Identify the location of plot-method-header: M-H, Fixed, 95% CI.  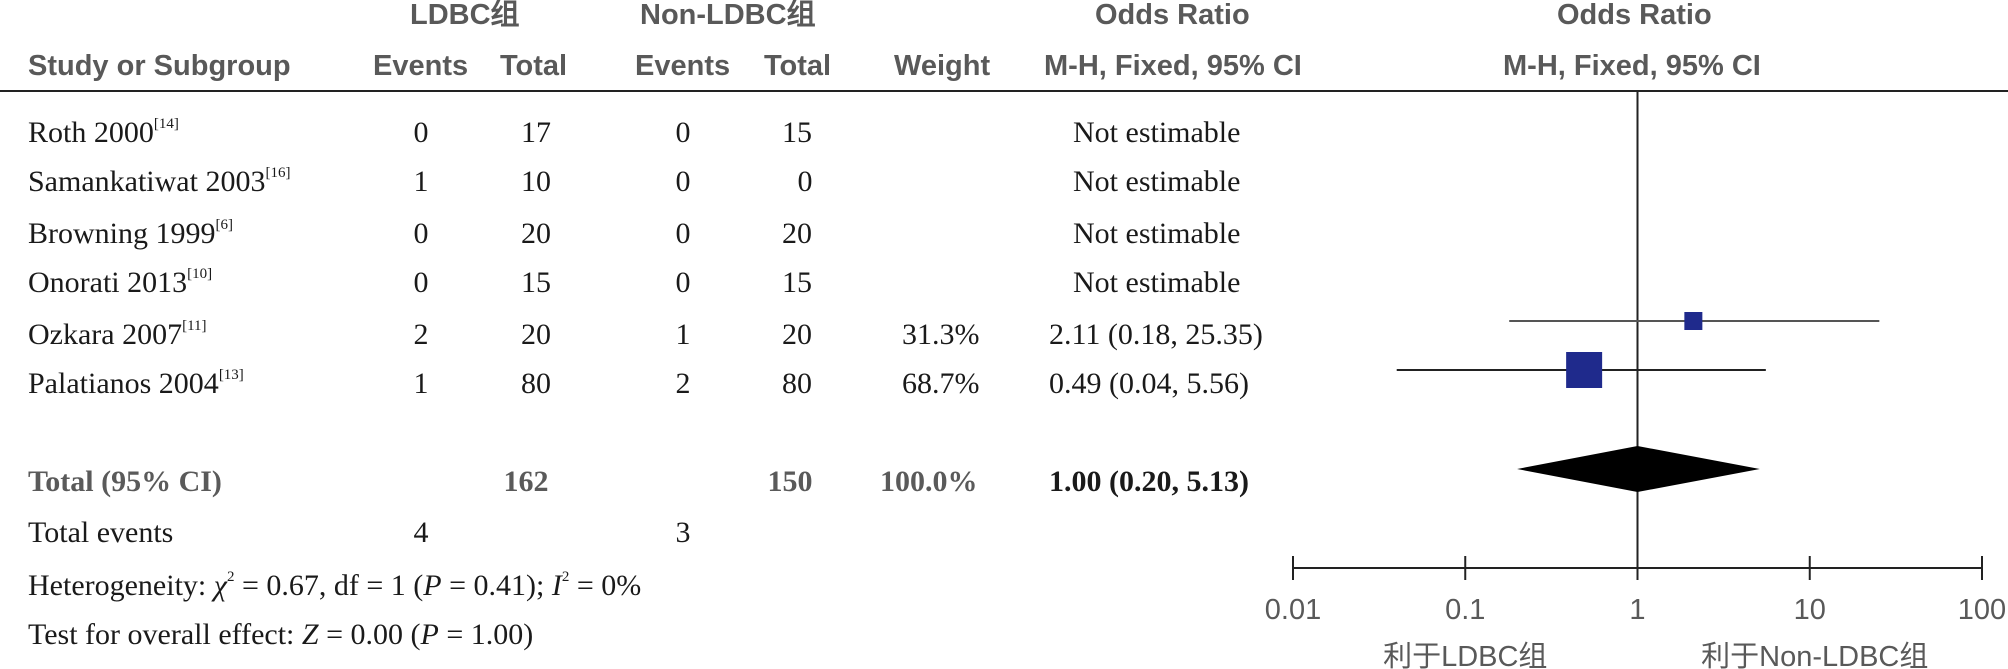
(1632, 66).